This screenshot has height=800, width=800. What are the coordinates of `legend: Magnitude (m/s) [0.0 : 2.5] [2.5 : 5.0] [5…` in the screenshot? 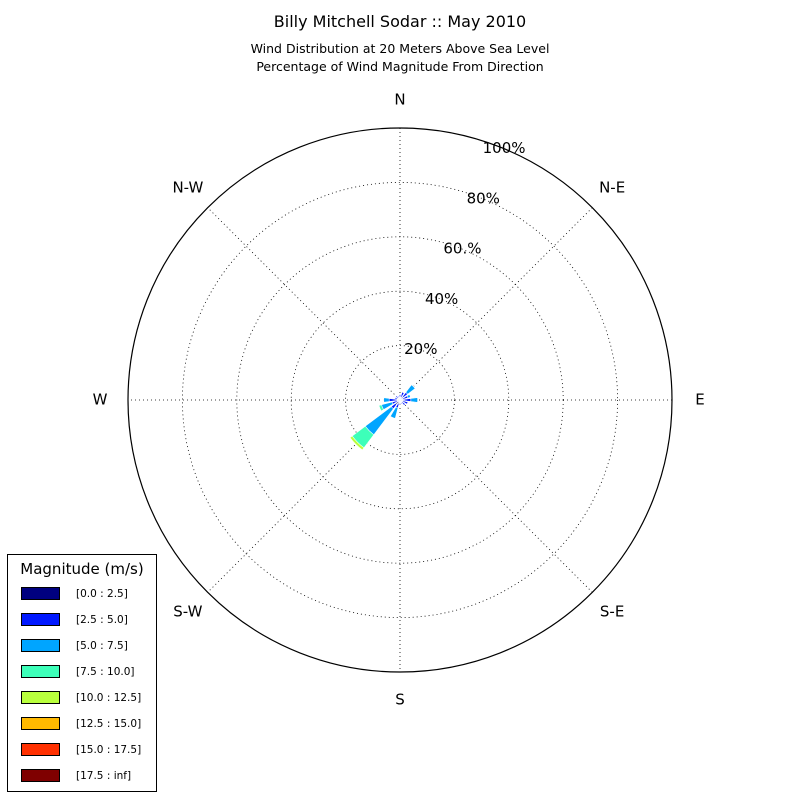 It's located at (82, 673).